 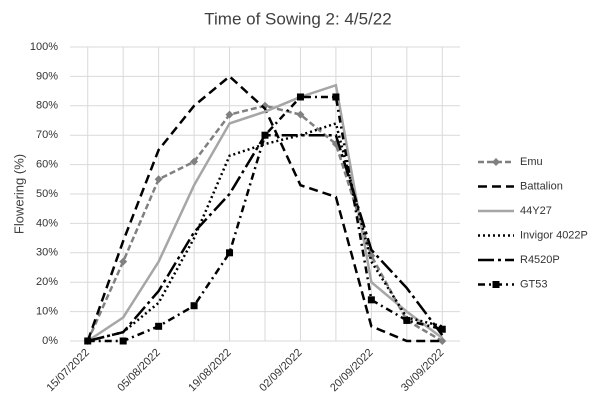 I want to click on x-tick-label: 05/08/2022, so click(x=138, y=370).